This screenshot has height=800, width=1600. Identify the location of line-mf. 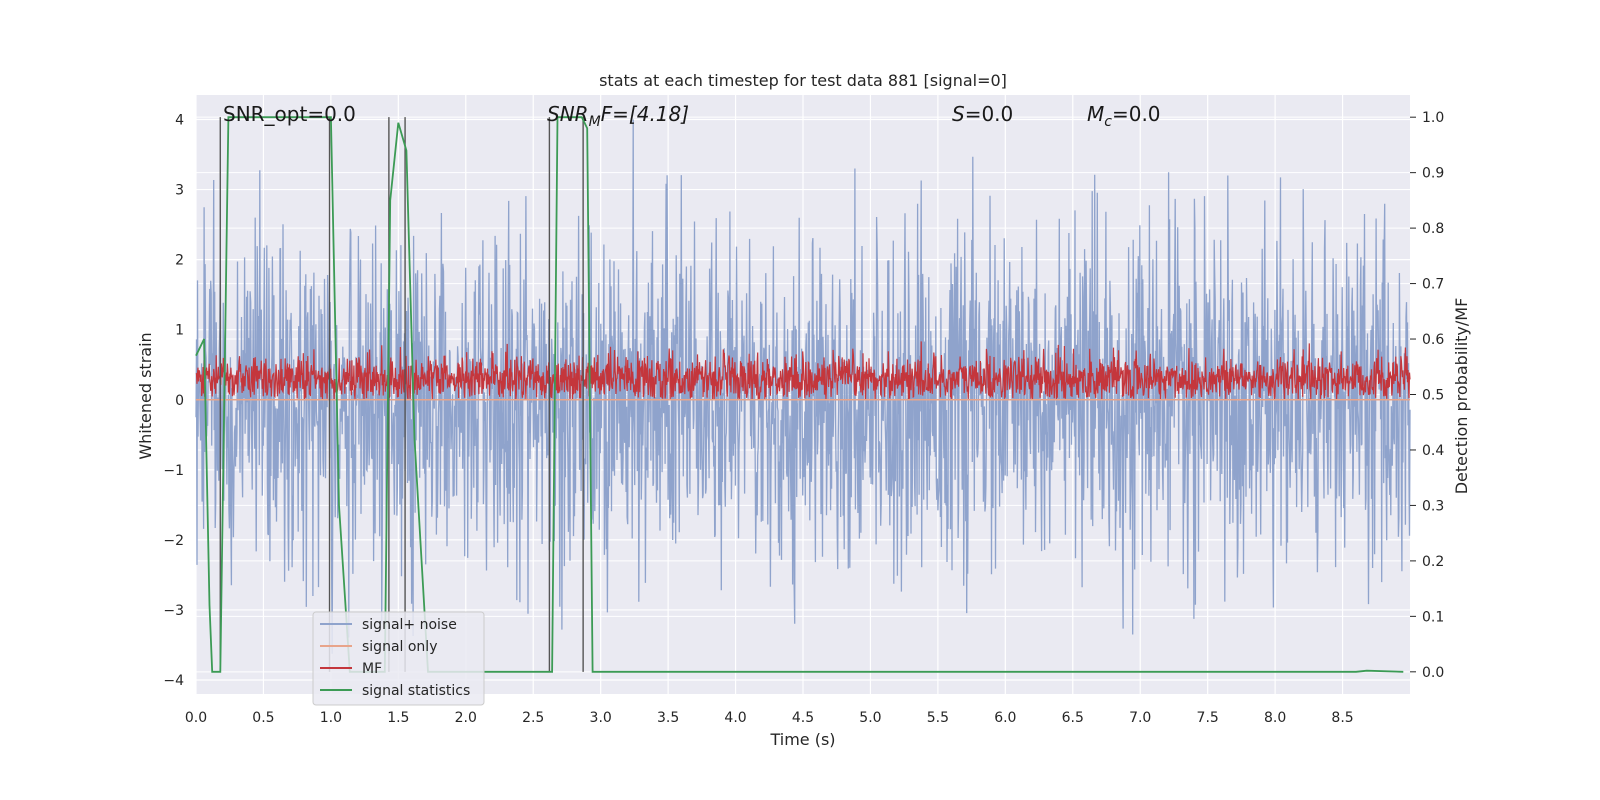
(803, 370).